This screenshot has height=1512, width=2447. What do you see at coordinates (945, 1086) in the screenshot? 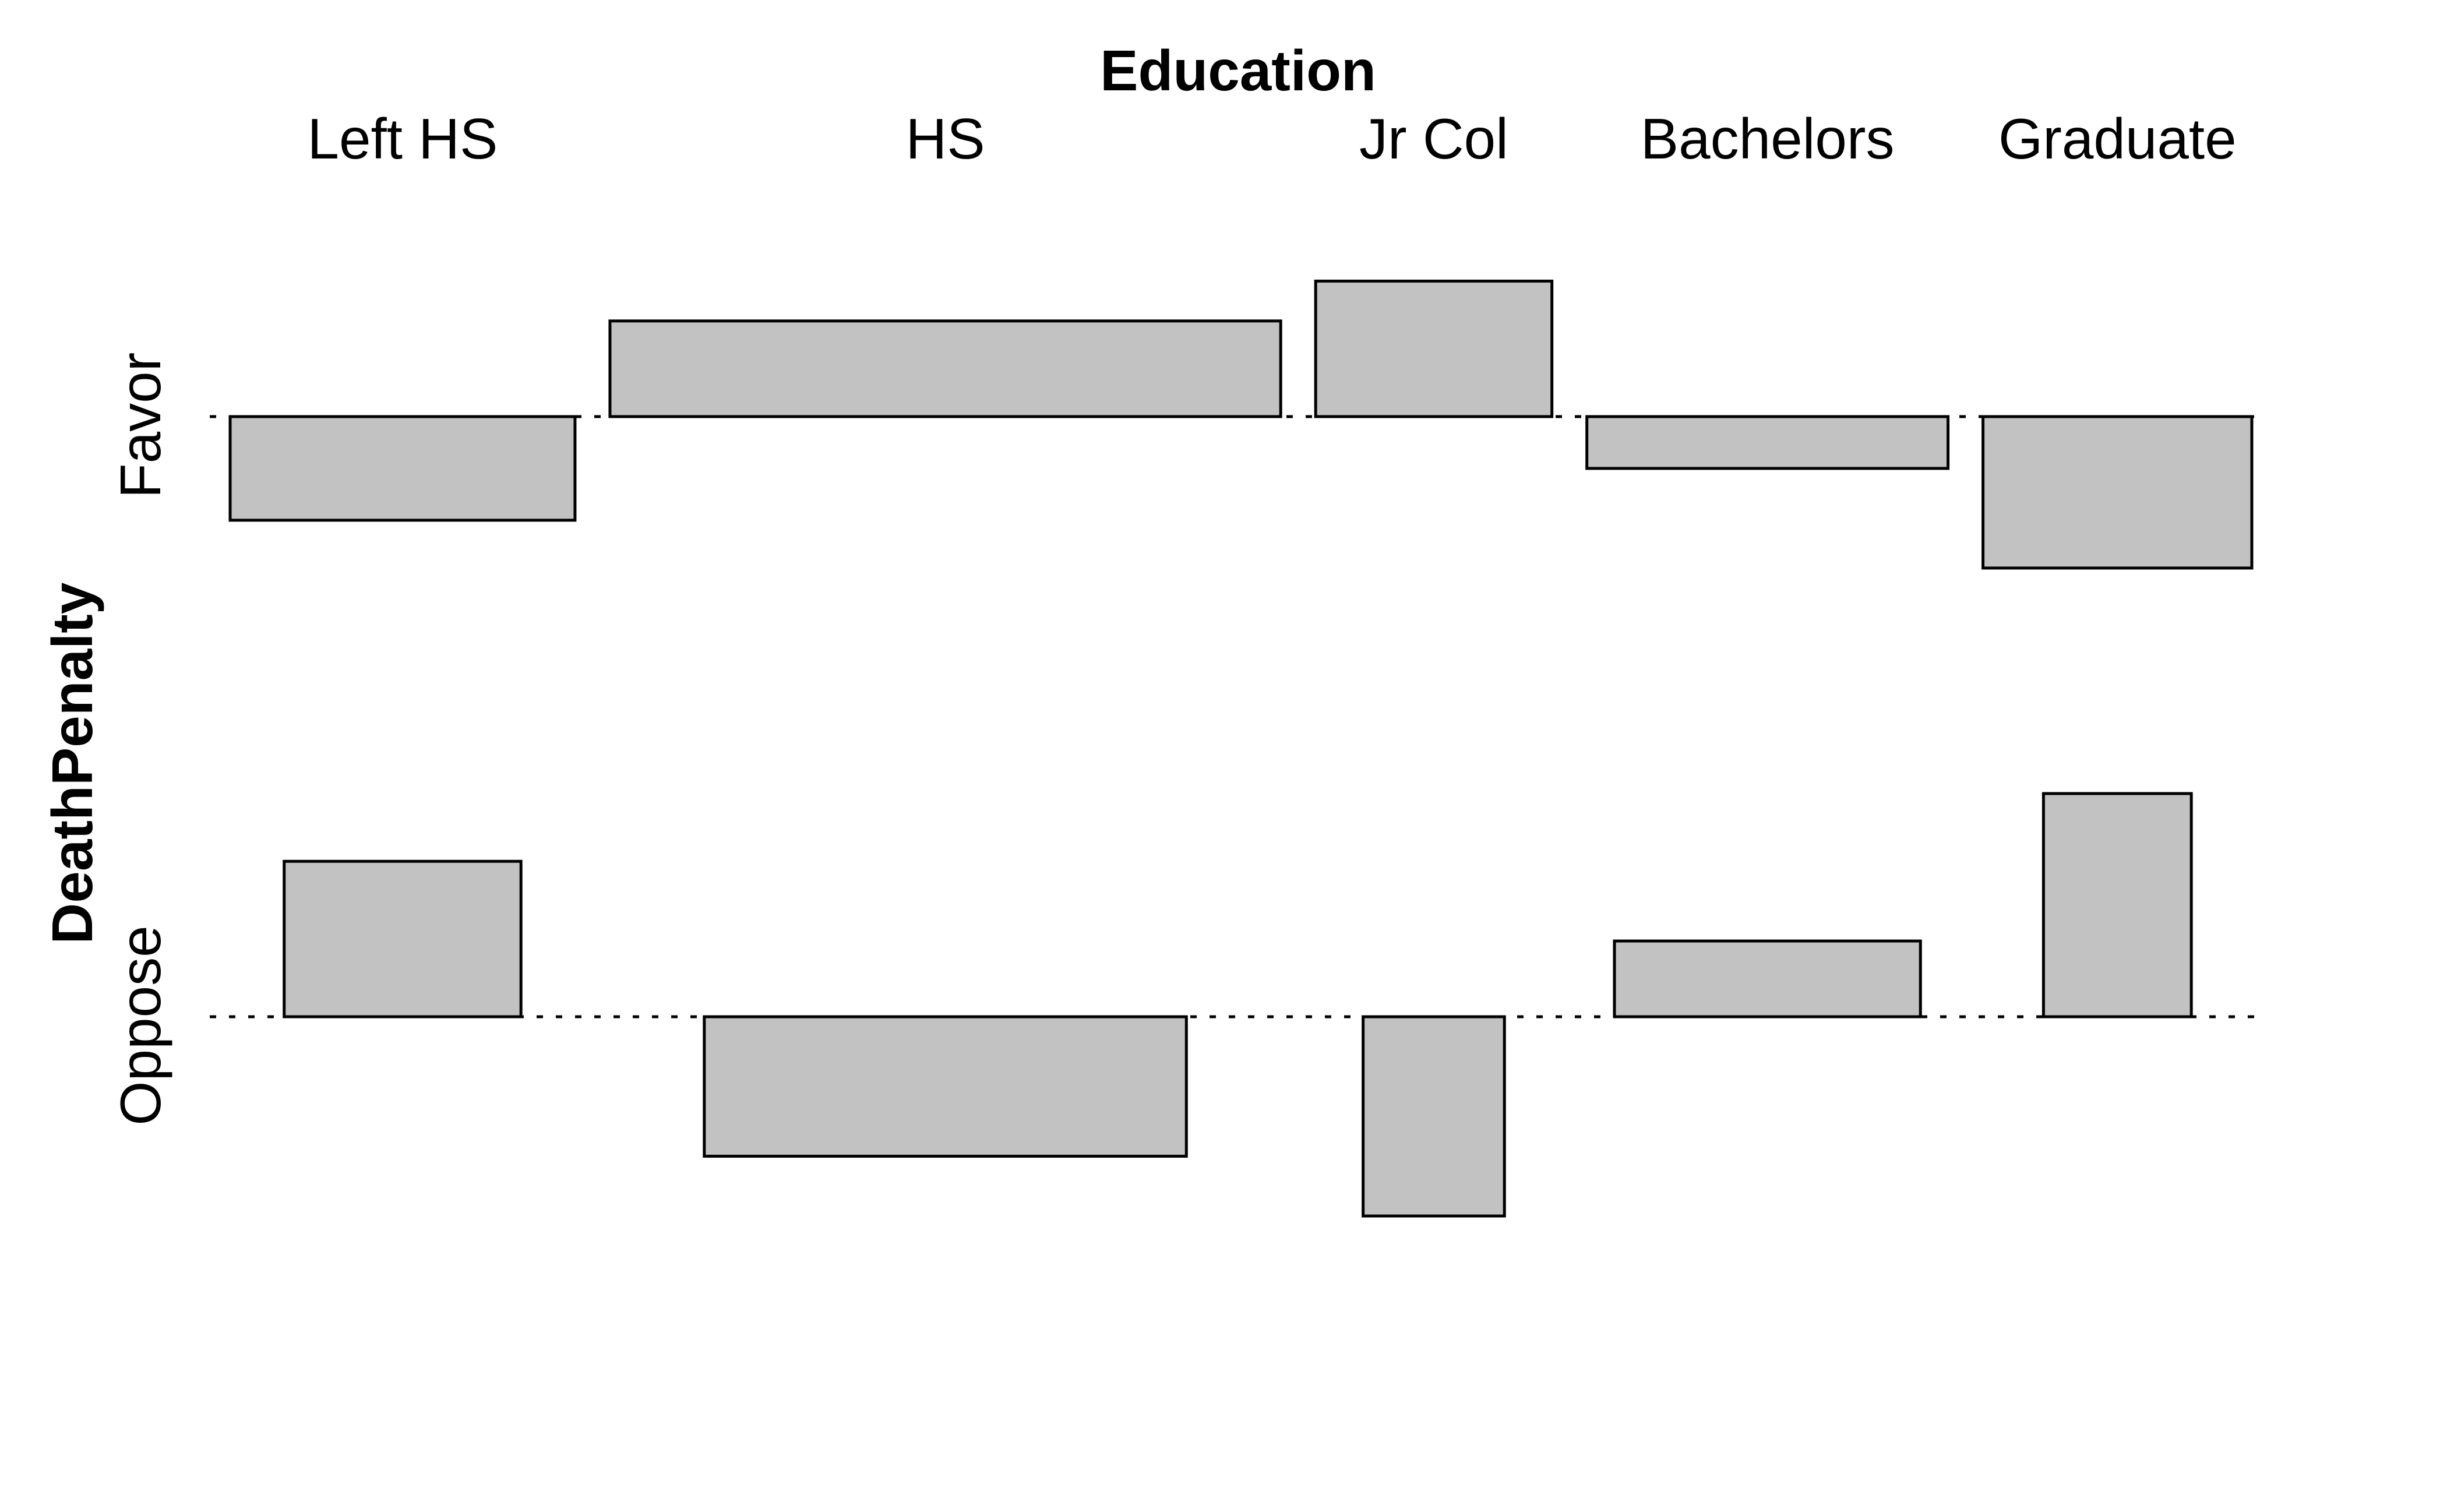
I see `bar-oppose-hs` at bounding box center [945, 1086].